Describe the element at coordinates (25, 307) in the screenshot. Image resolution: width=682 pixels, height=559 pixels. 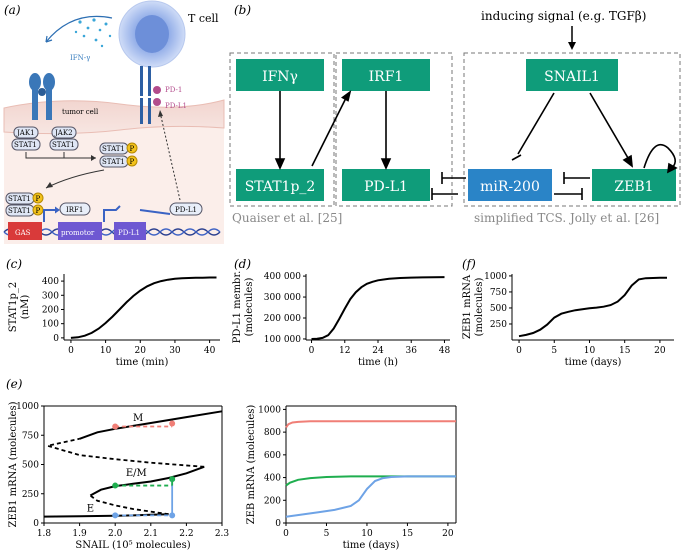
I see `y-axis-label-line2: (nM)` at that location.